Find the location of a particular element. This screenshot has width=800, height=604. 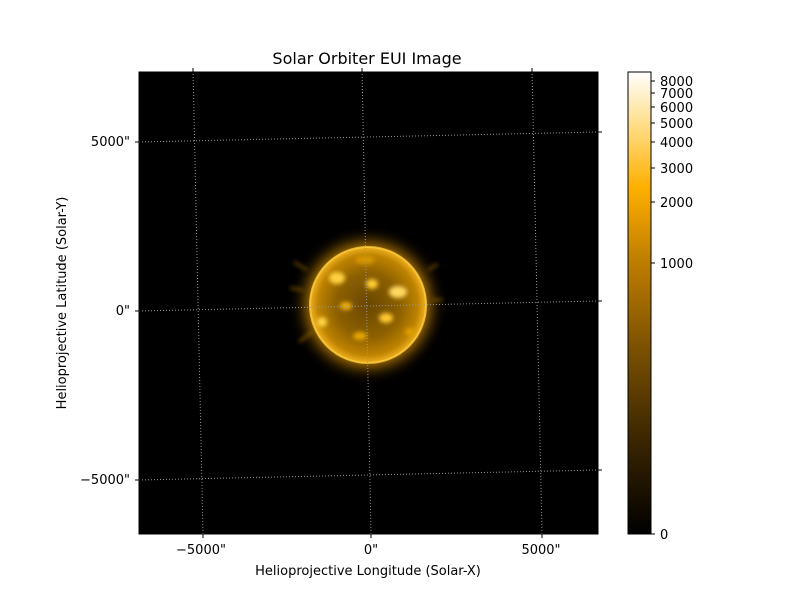

limb-ring is located at coordinates (368, 305).